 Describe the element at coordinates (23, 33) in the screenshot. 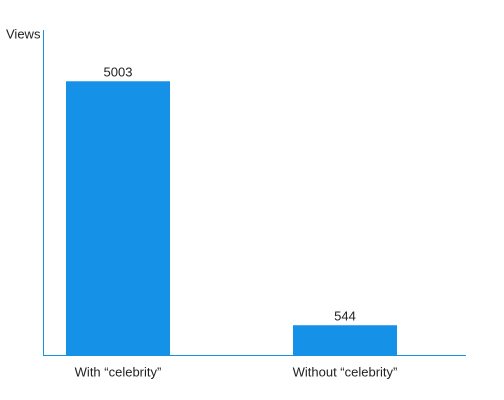

I see `y-axis-label: Views` at that location.